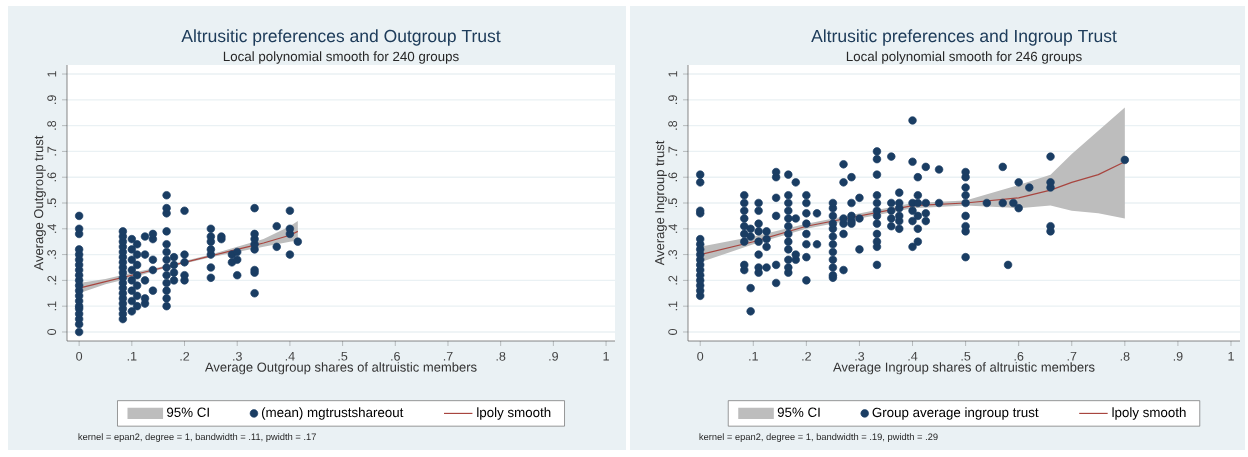 This screenshot has height=457, width=1248. I want to click on legend-label: Group average ingroup trust, so click(955, 413).